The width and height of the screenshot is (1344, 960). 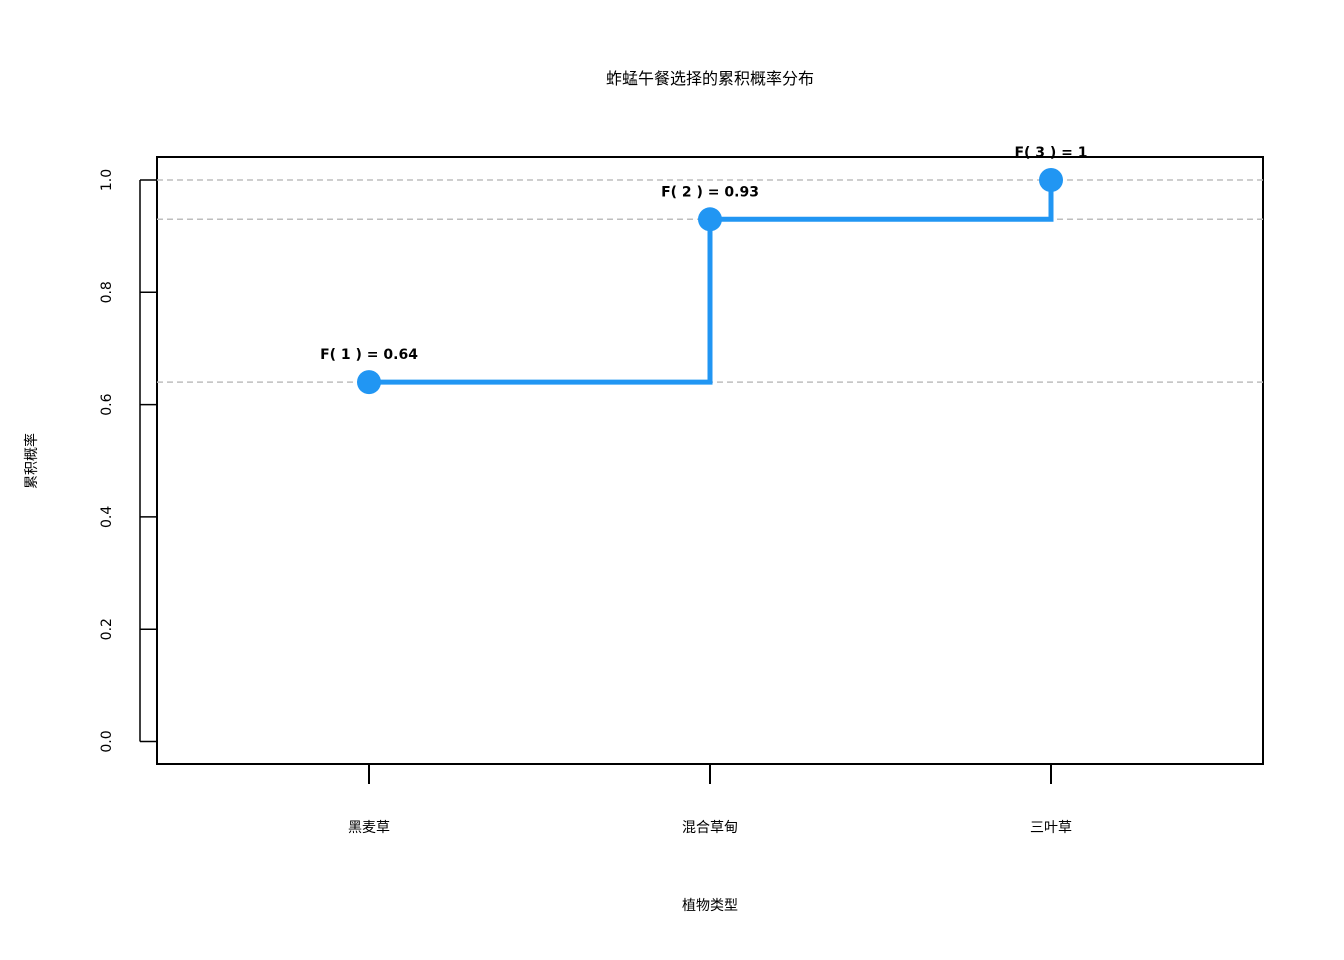 I want to click on x-axis: 黑麦草 混合草甸 三叶草, so click(x=710, y=800).